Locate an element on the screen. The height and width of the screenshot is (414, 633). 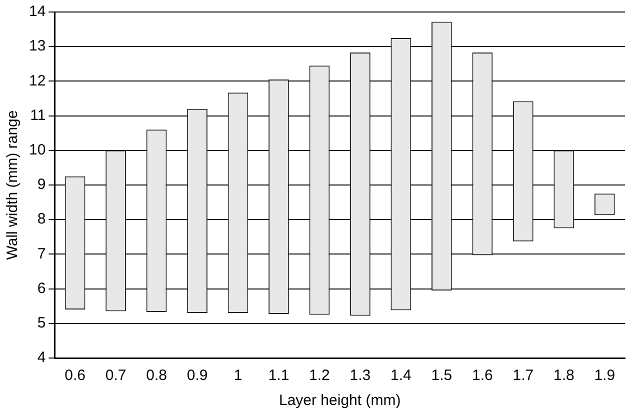
y-tick-label: 7 is located at coordinates (41, 253).